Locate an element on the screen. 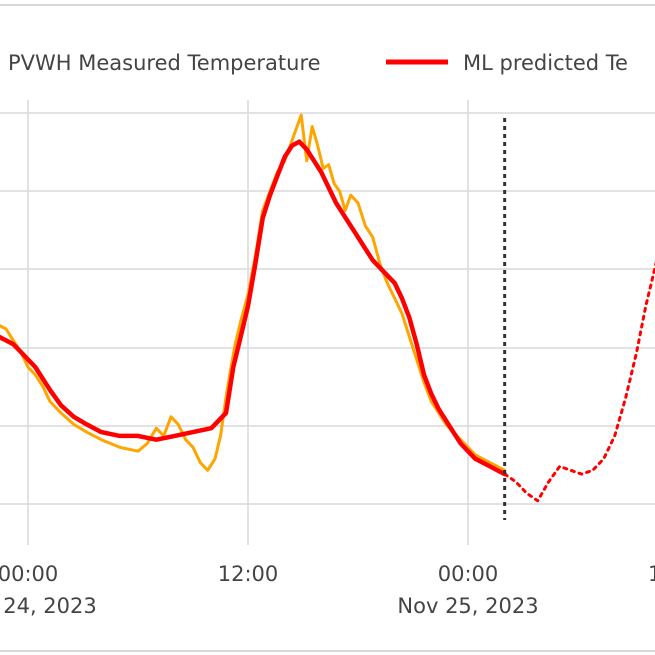 The height and width of the screenshot is (655, 655). forecast-line is located at coordinates (579, 382).